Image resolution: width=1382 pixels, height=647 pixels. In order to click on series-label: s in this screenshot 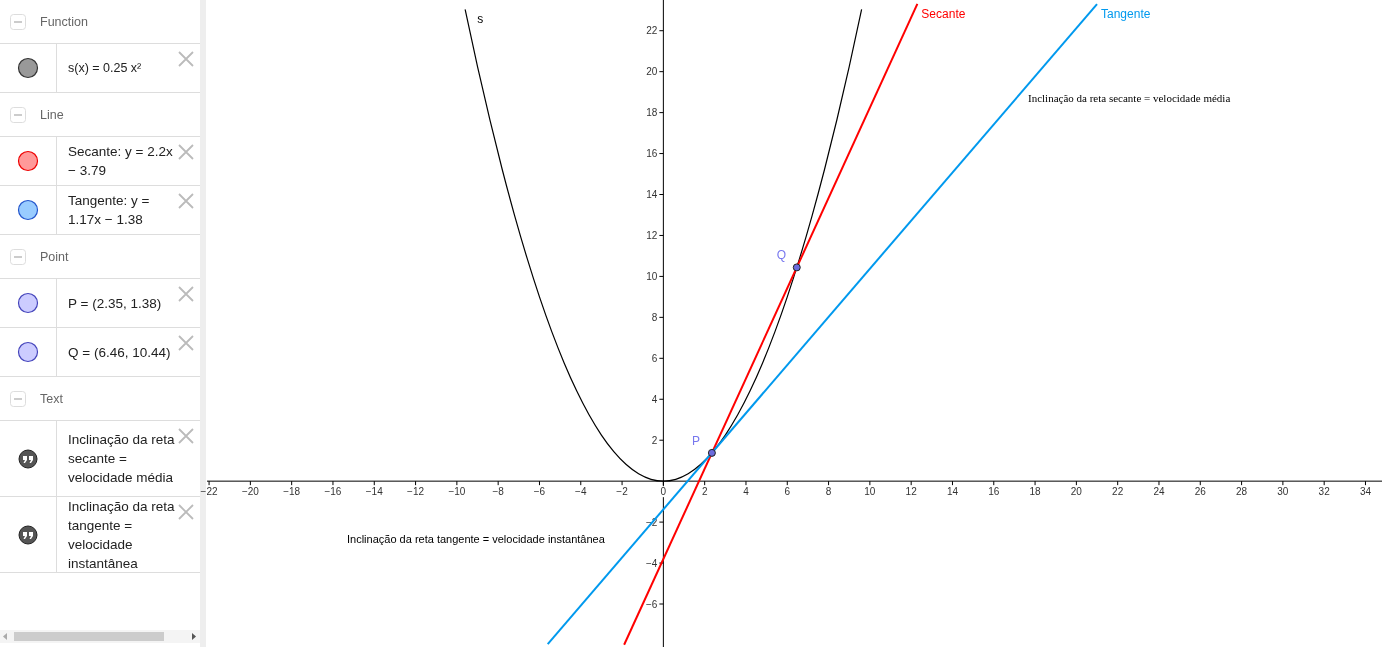, I will do `click(480, 19)`.